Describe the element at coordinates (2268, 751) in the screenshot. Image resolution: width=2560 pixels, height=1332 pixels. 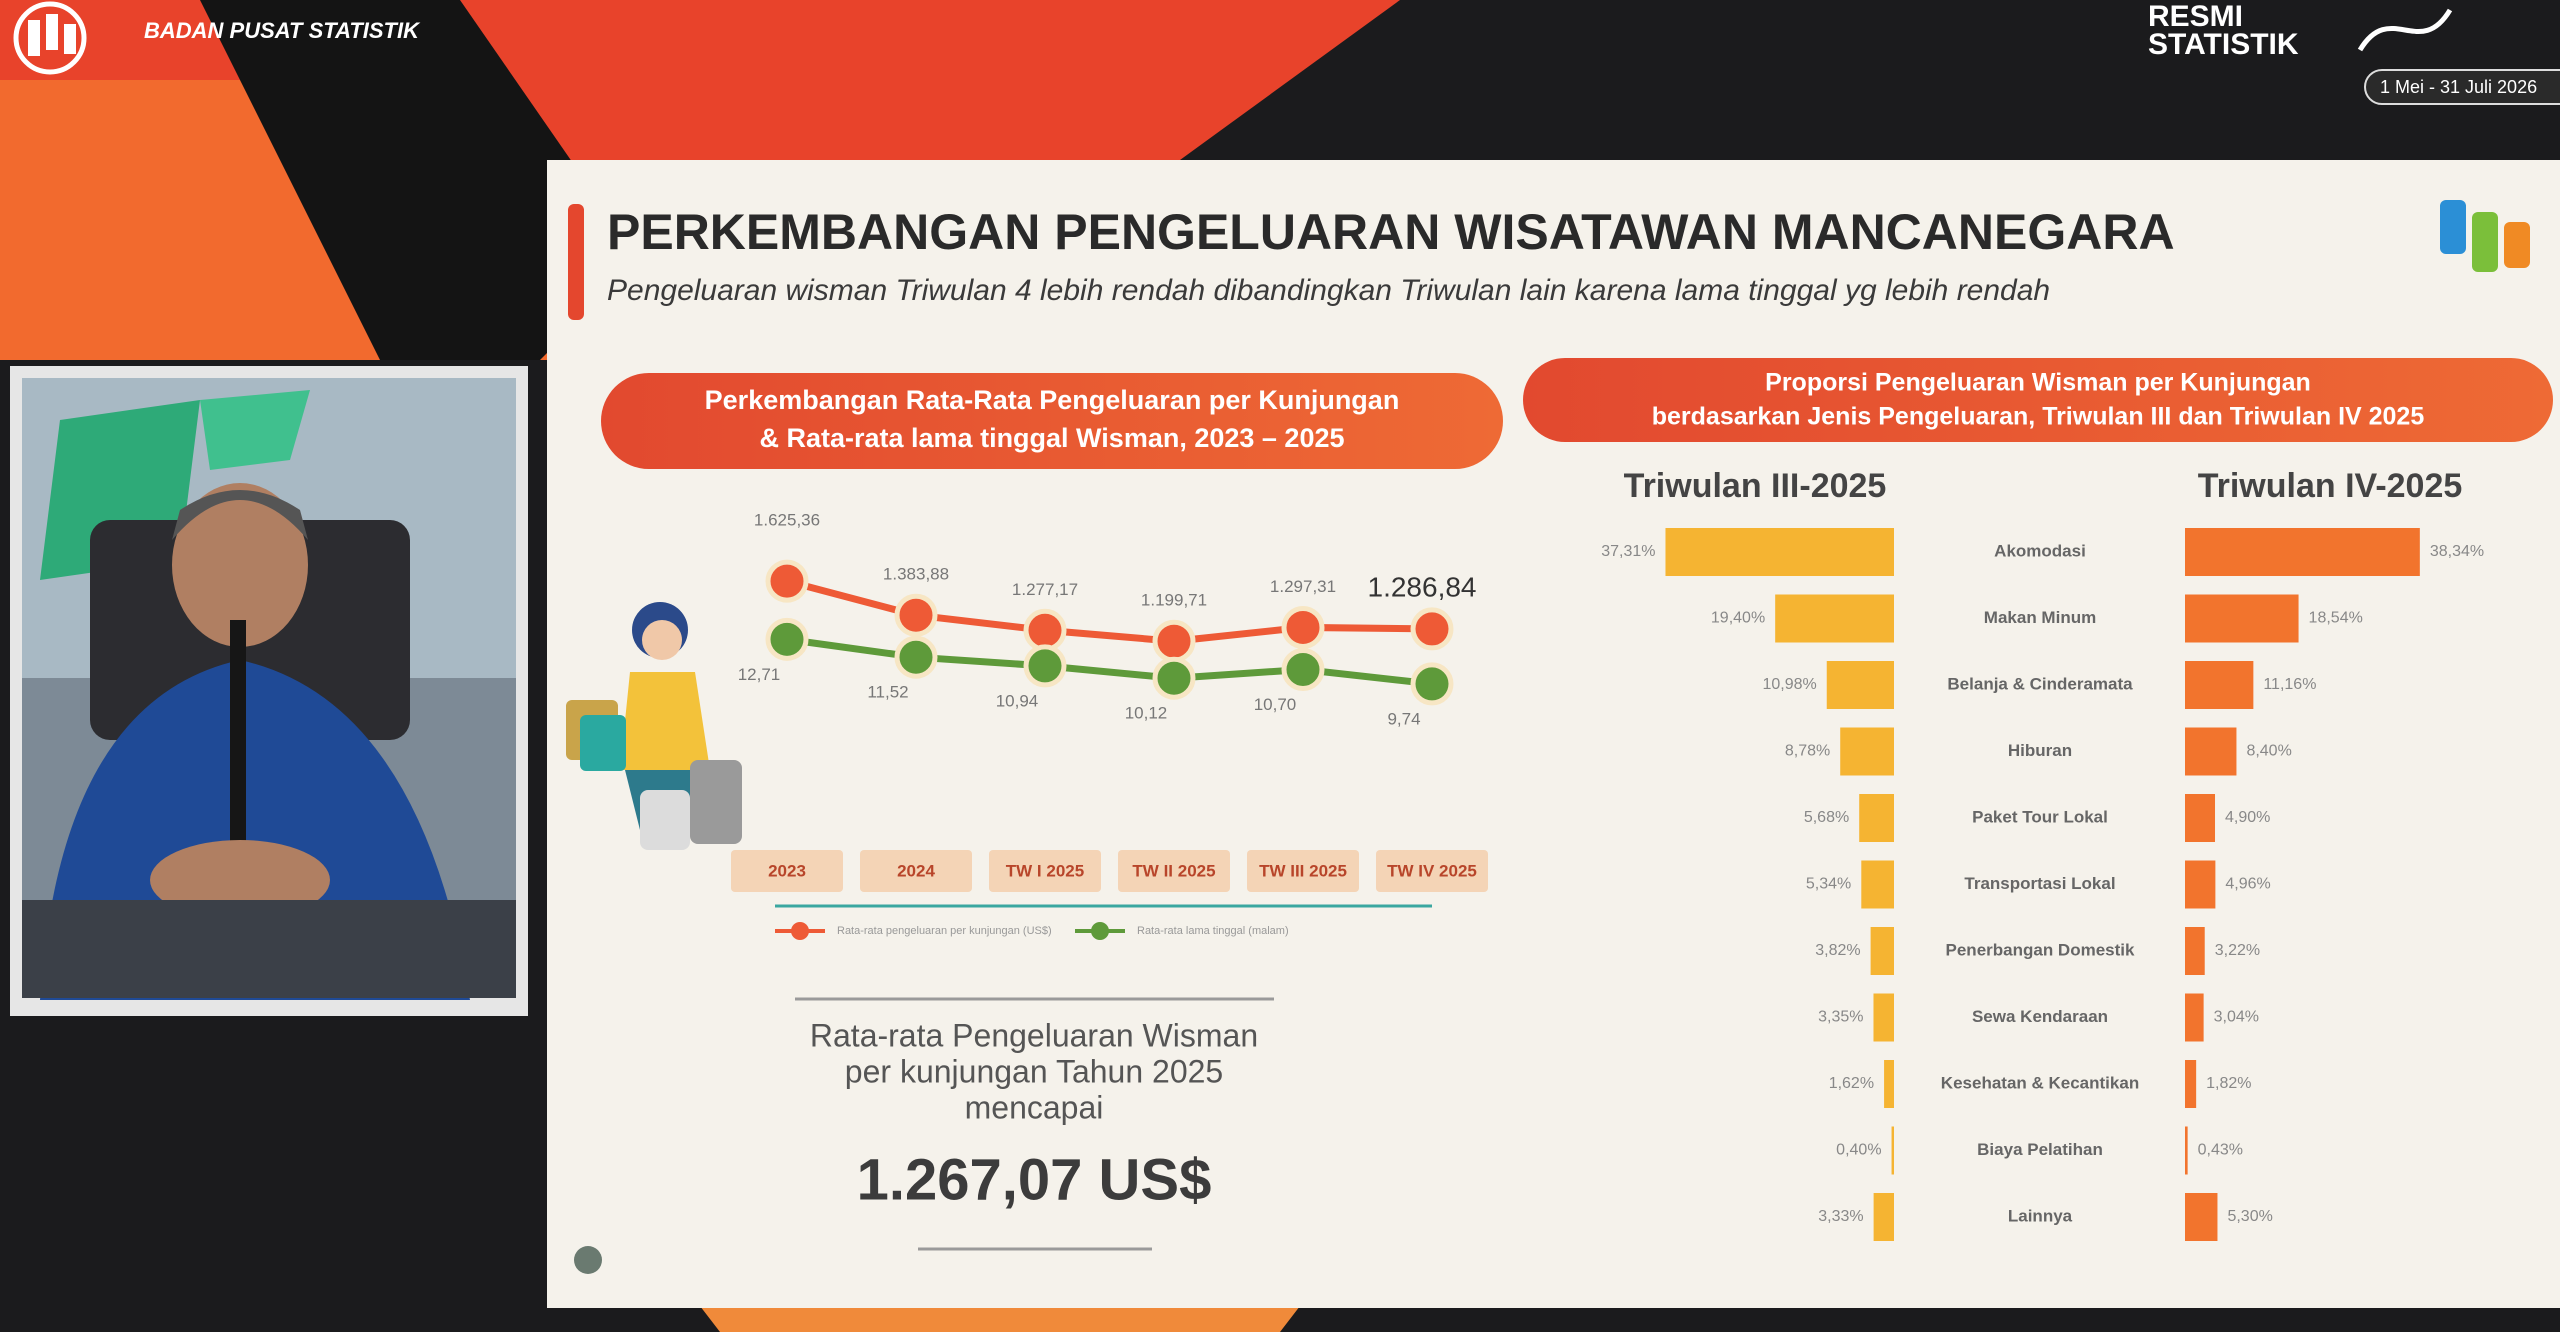
I see `data-label: 8,40%` at that location.